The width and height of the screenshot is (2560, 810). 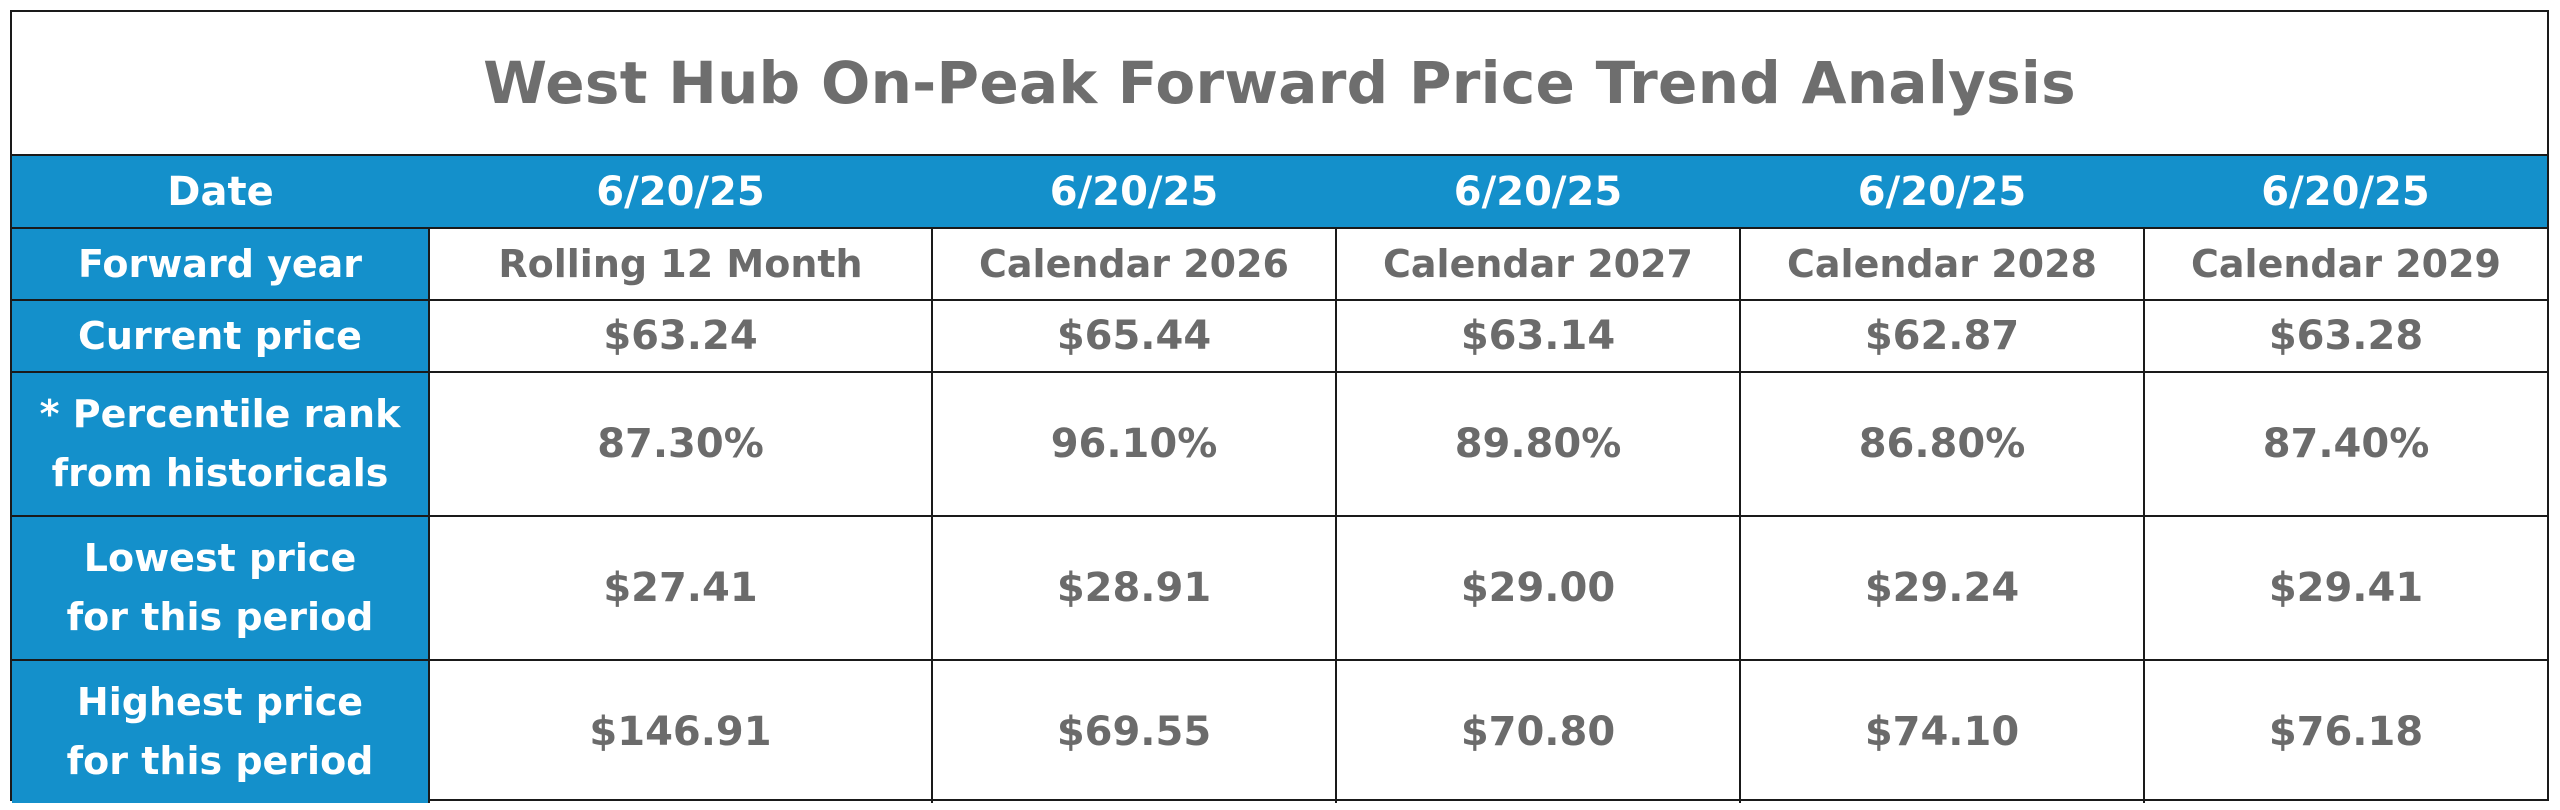 I want to click on table-cell: $63.24, so click(x=680, y=336).